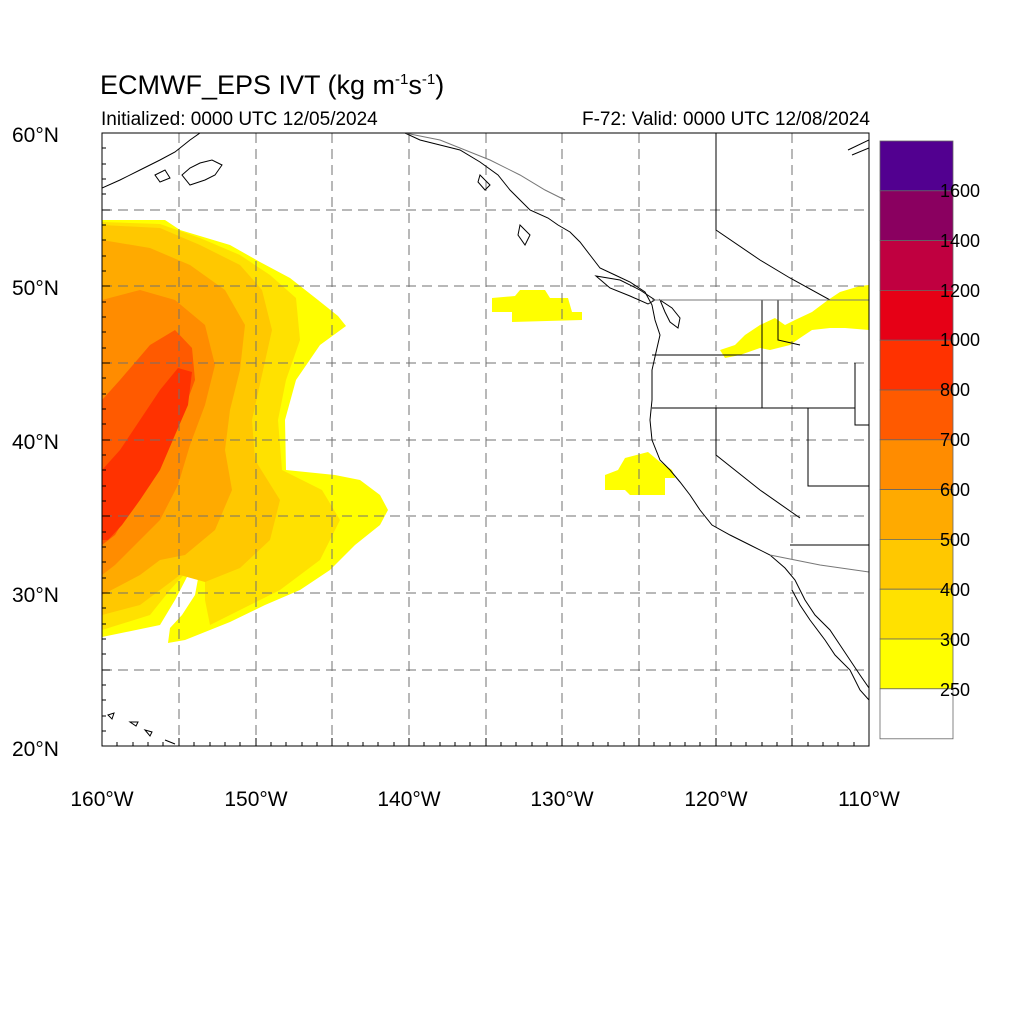  Describe the element at coordinates (640, 473) in the screenshot. I see `ivt-patch-offshore-ca` at that location.